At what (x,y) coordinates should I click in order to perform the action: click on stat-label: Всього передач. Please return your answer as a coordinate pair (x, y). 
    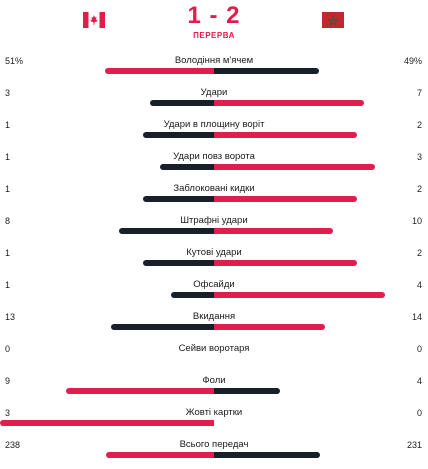
    Looking at the image, I should click on (214, 444).